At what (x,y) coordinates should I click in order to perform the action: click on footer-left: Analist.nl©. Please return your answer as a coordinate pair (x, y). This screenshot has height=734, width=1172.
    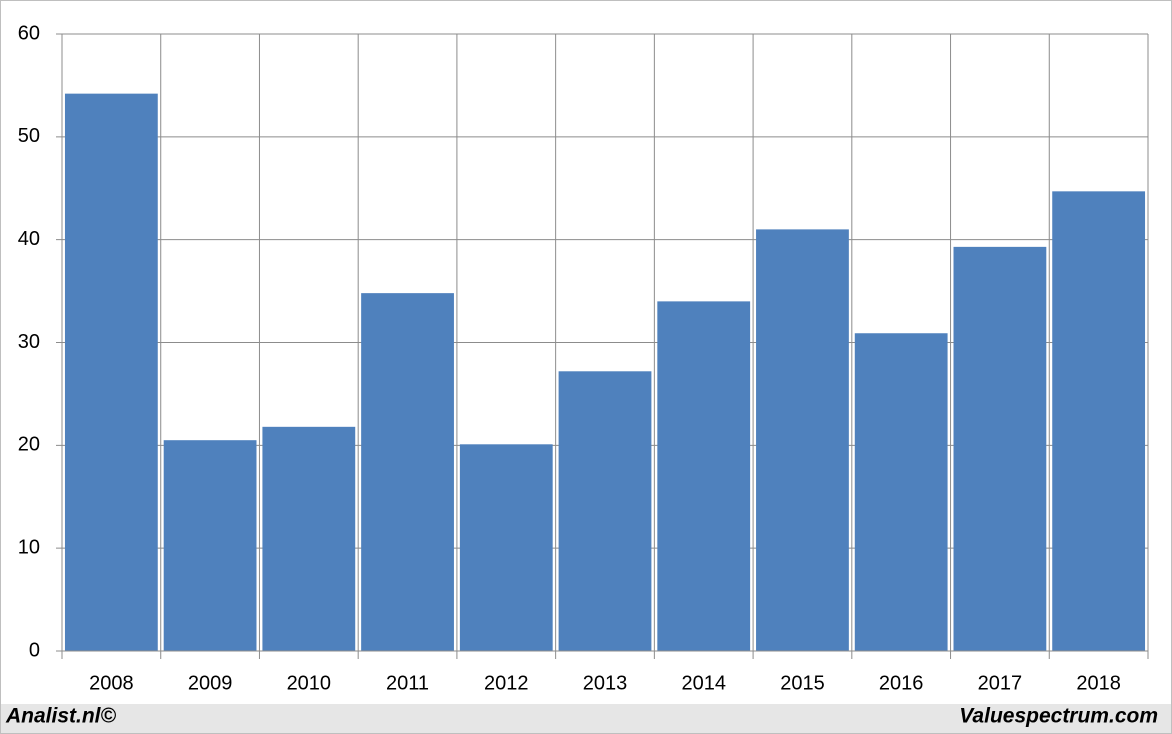
    Looking at the image, I should click on (61, 716).